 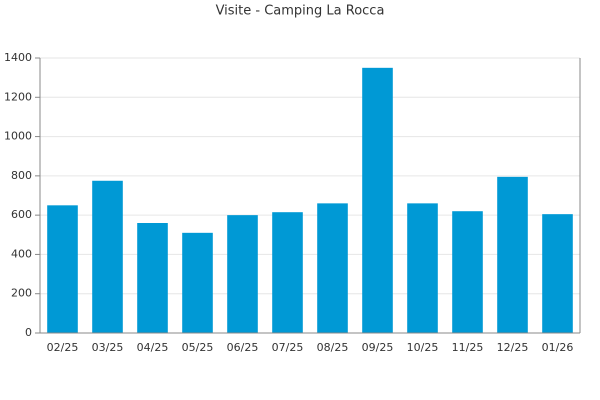 I want to click on x-tick-label: 02/25, so click(x=63, y=347).